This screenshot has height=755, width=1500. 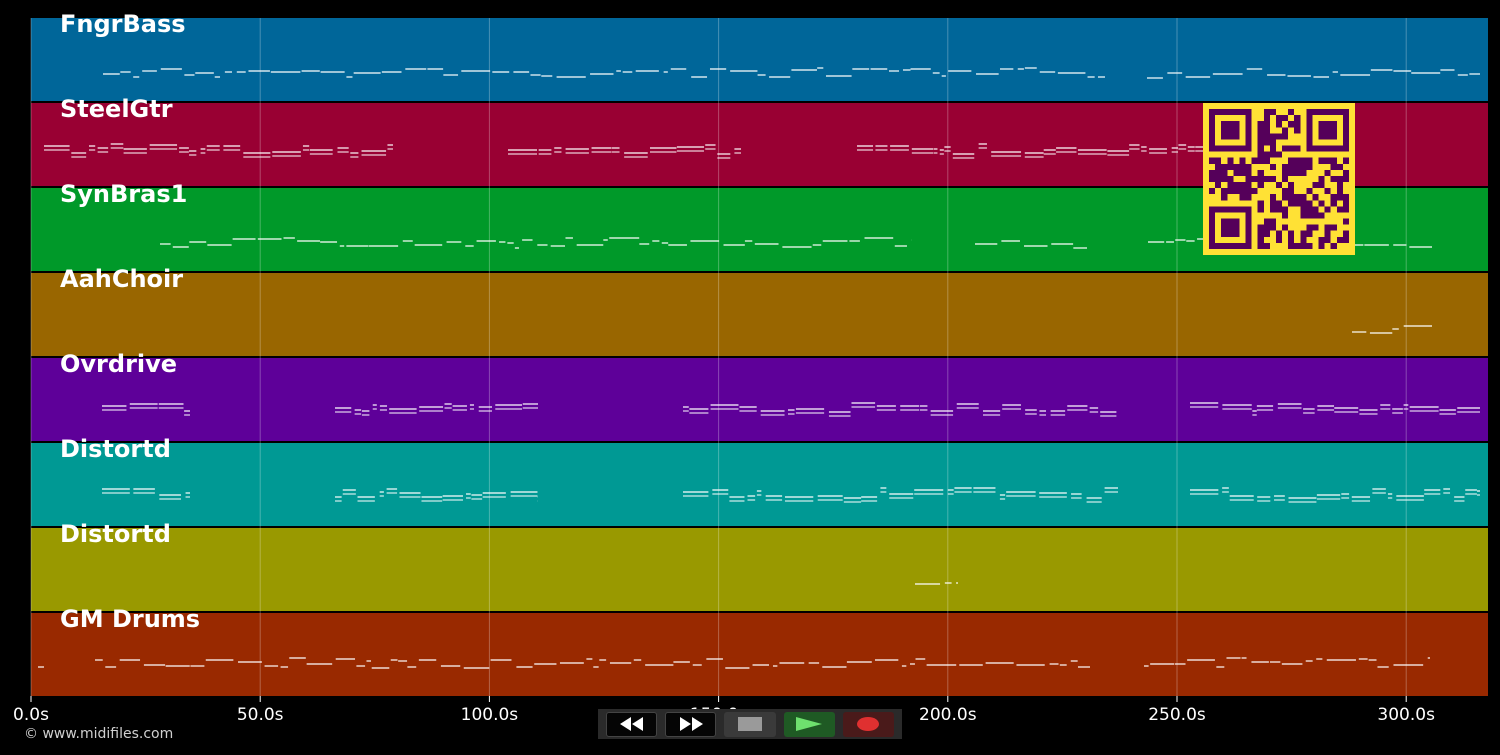 What do you see at coordinates (123, 194) in the screenshot?
I see `track-name: SynBras1` at bounding box center [123, 194].